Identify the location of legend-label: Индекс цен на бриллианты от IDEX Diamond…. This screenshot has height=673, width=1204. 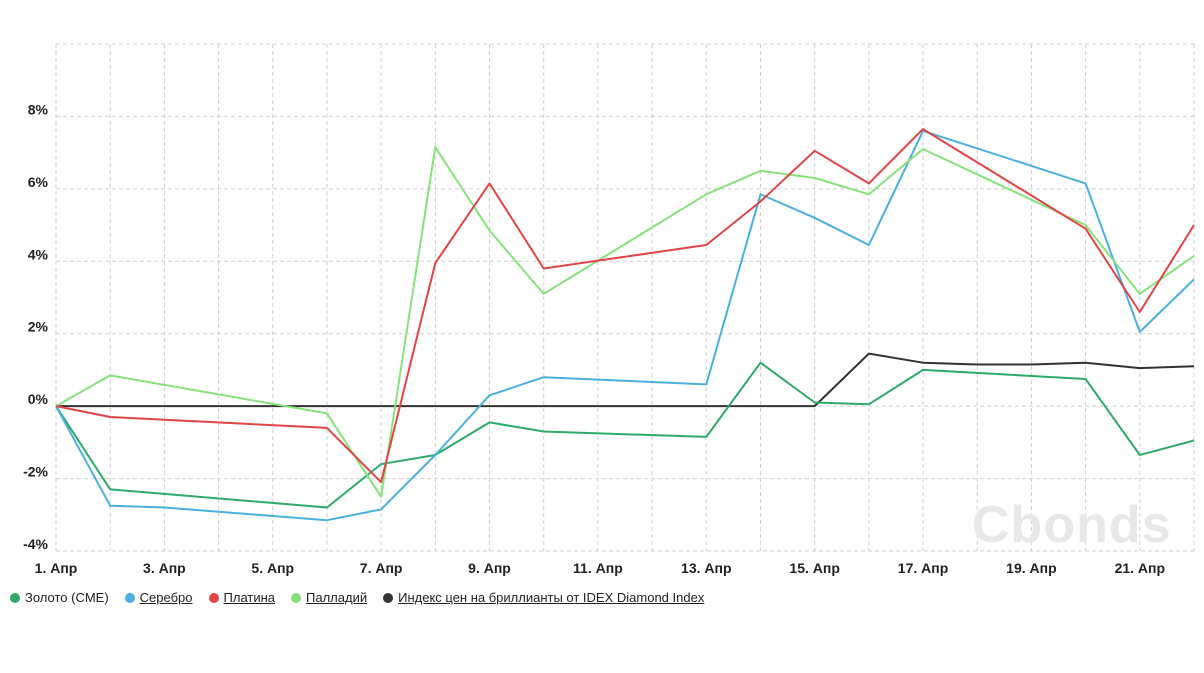
(551, 597).